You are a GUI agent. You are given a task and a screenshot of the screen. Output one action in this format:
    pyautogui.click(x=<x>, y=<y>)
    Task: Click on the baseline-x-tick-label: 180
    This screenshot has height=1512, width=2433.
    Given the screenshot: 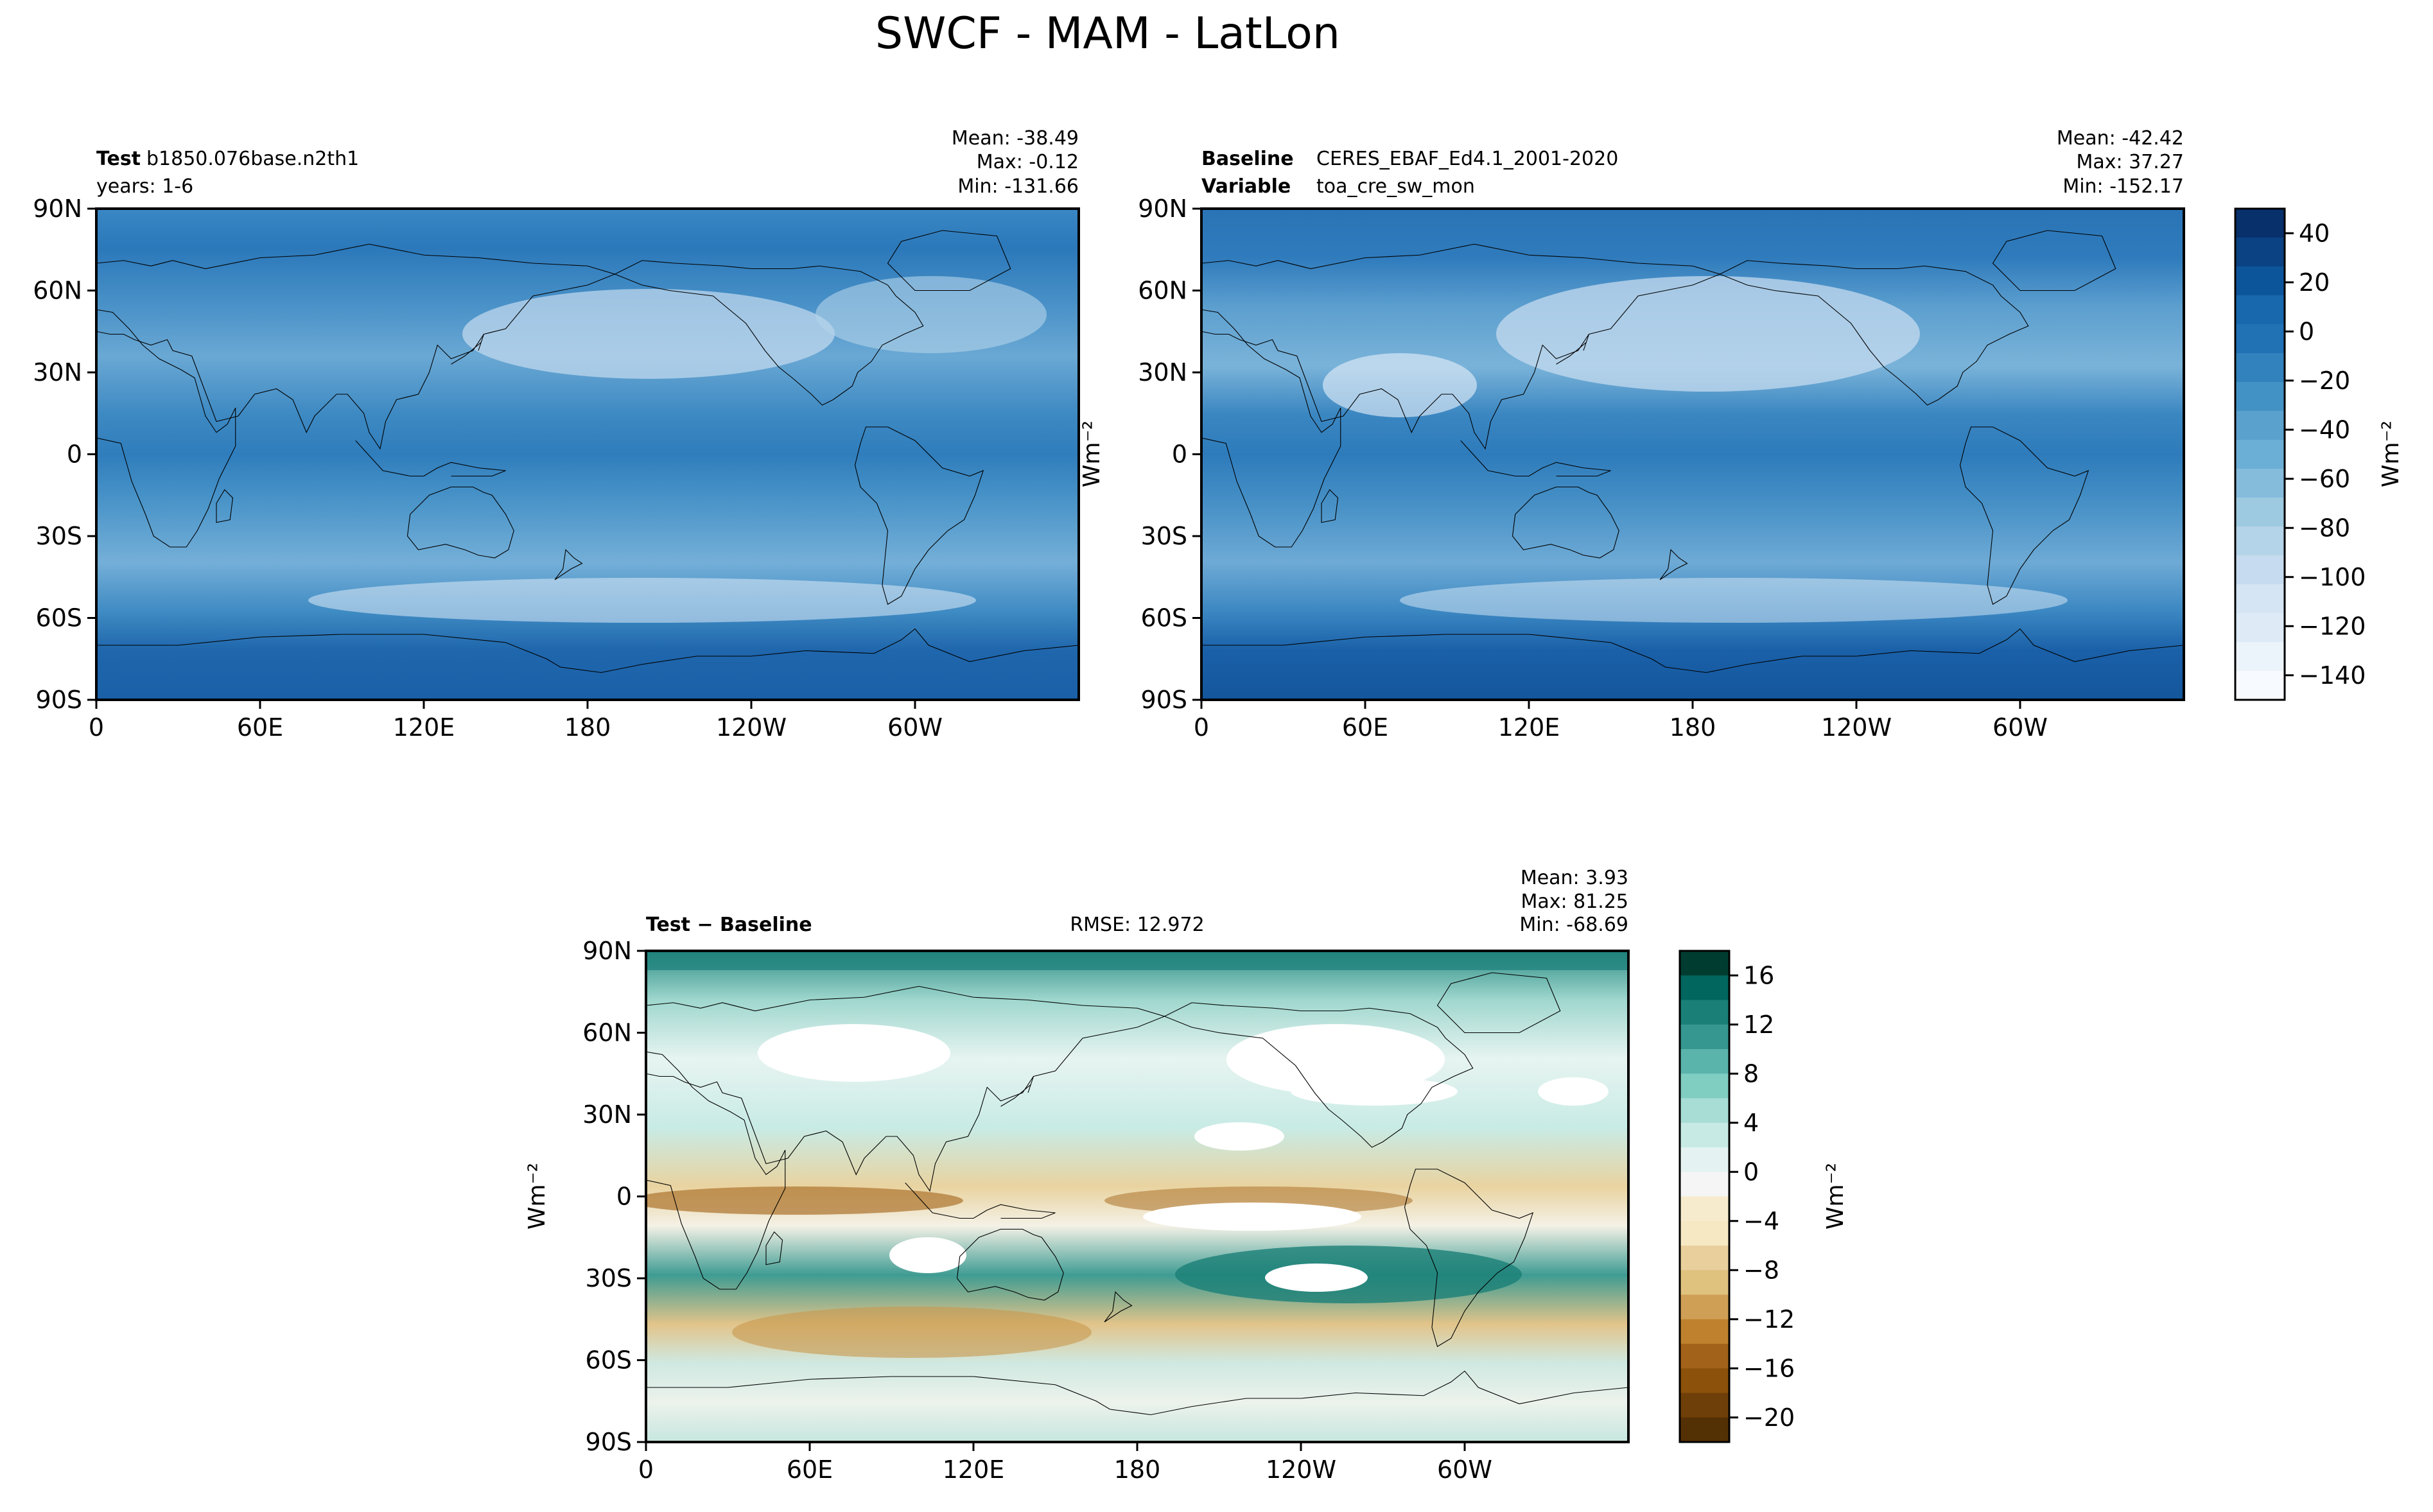 What is the action you would take?
    pyautogui.click(x=1693, y=727)
    